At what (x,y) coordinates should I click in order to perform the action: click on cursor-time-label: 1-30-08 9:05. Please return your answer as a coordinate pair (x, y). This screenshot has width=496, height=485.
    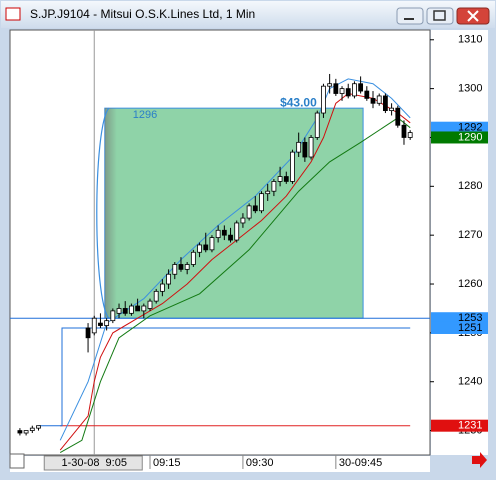
    Looking at the image, I should click on (94, 463).